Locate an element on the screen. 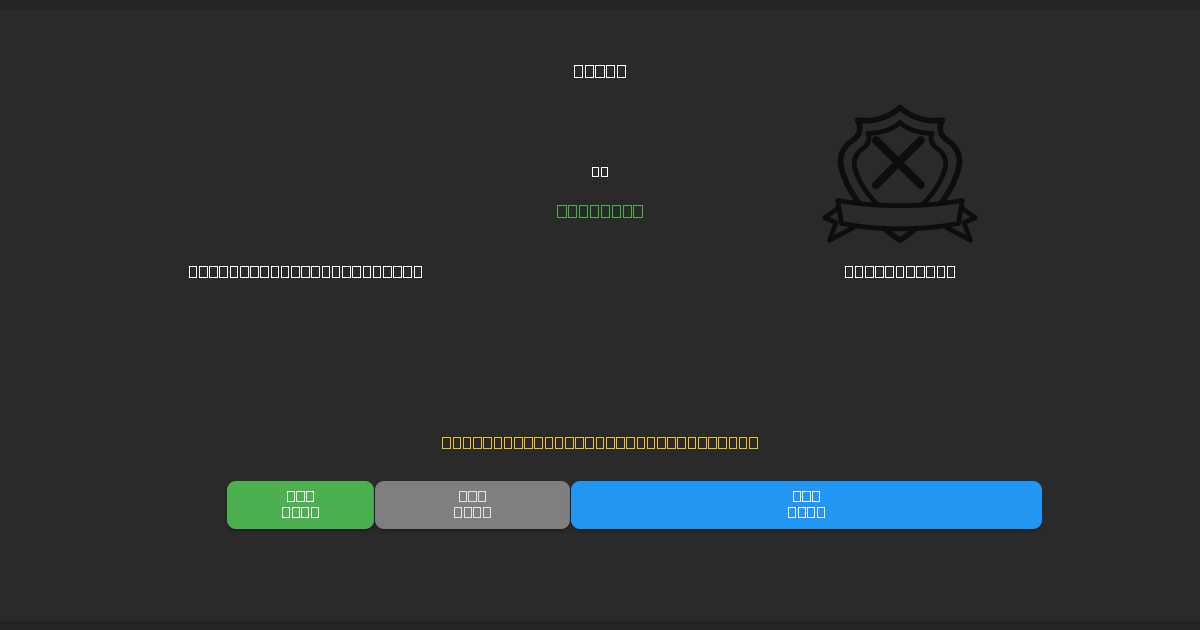  green-action-button is located at coordinates (300, 505).